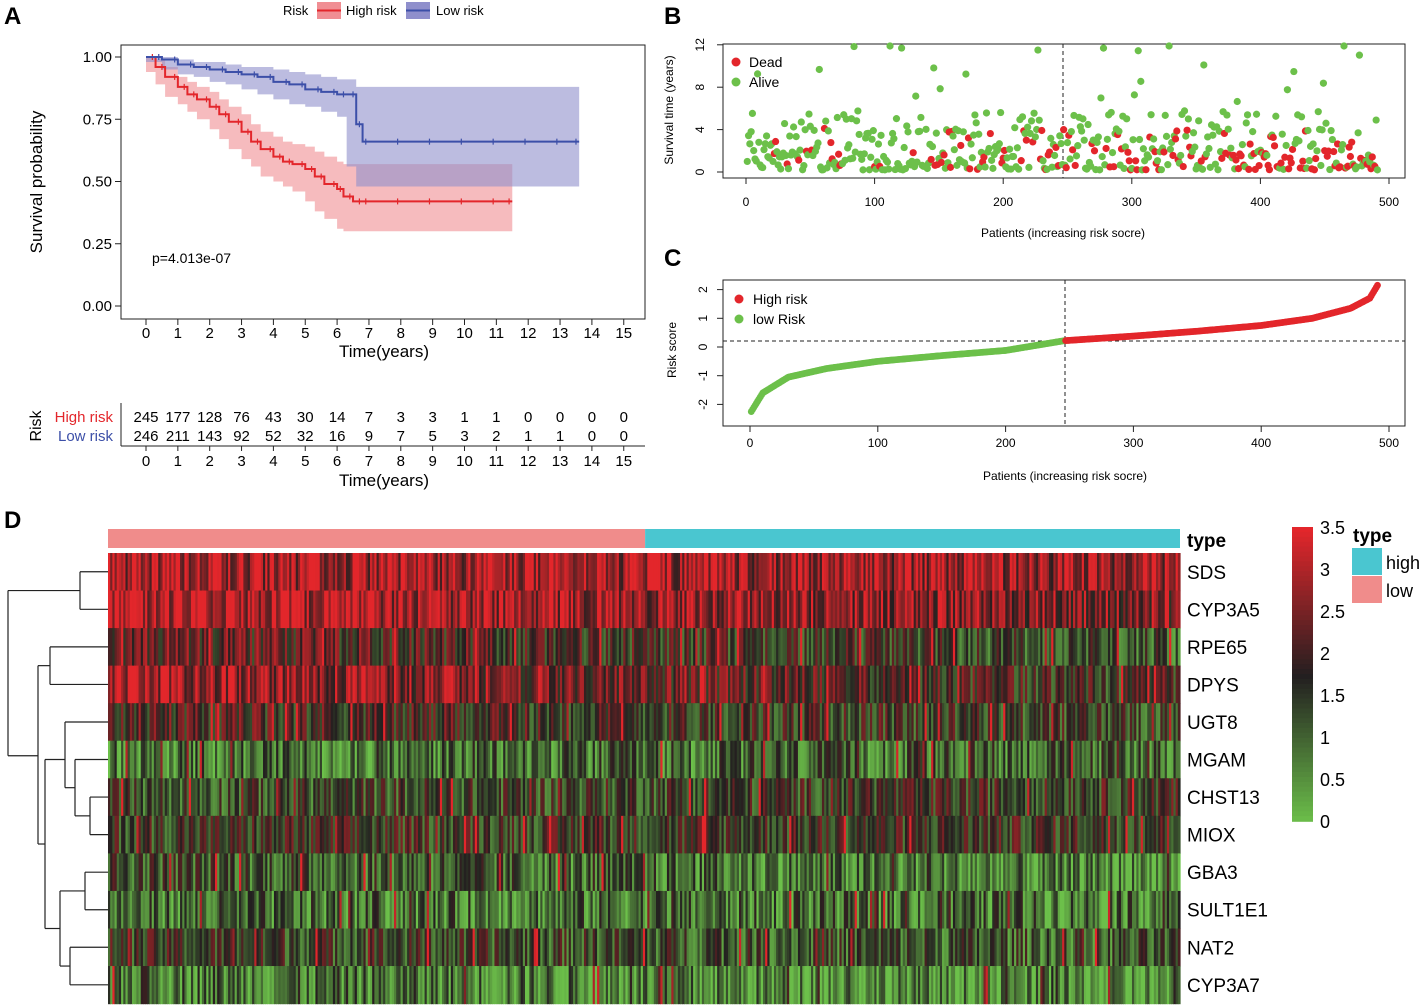 The height and width of the screenshot is (1005, 1421). Describe the element at coordinates (387, 458) in the screenshot. I see `risk-table-x-ticks: 0 1 2 3 4 5 6 7 8 9 10 11 12 13 14 15` at that location.